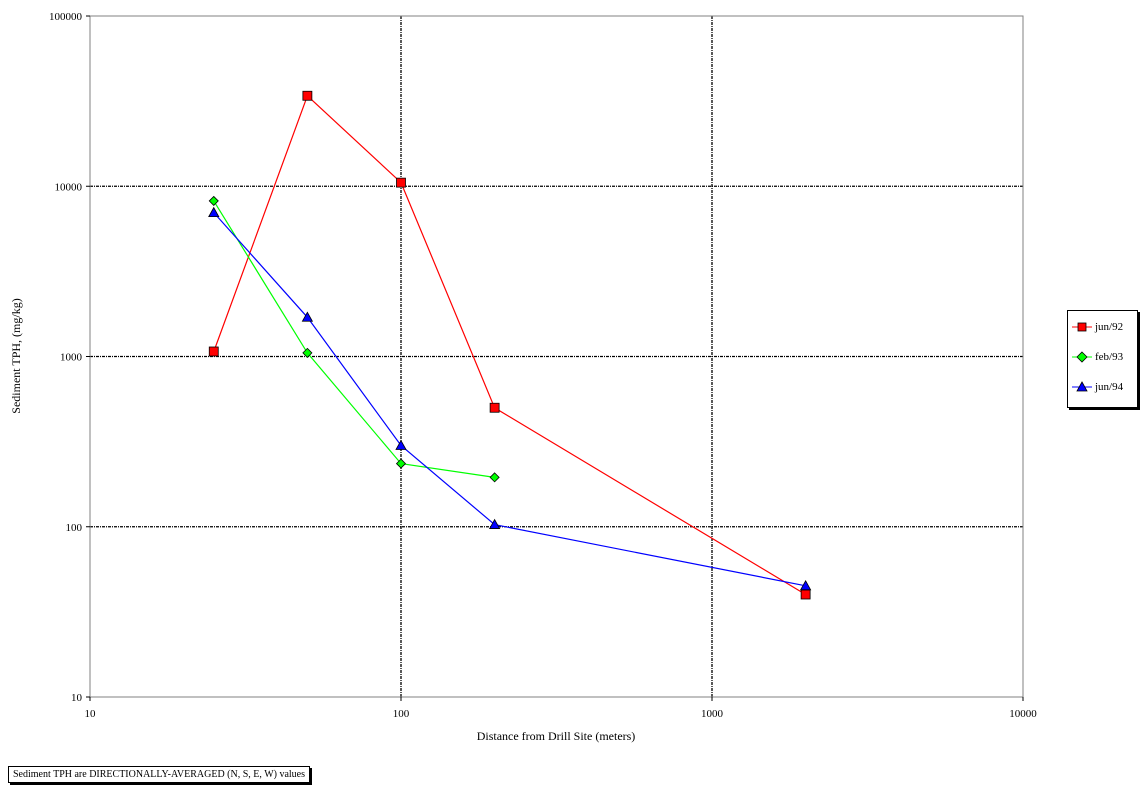  Describe the element at coordinates (74, 528) in the screenshot. I see `y-tick-label: 100` at that location.